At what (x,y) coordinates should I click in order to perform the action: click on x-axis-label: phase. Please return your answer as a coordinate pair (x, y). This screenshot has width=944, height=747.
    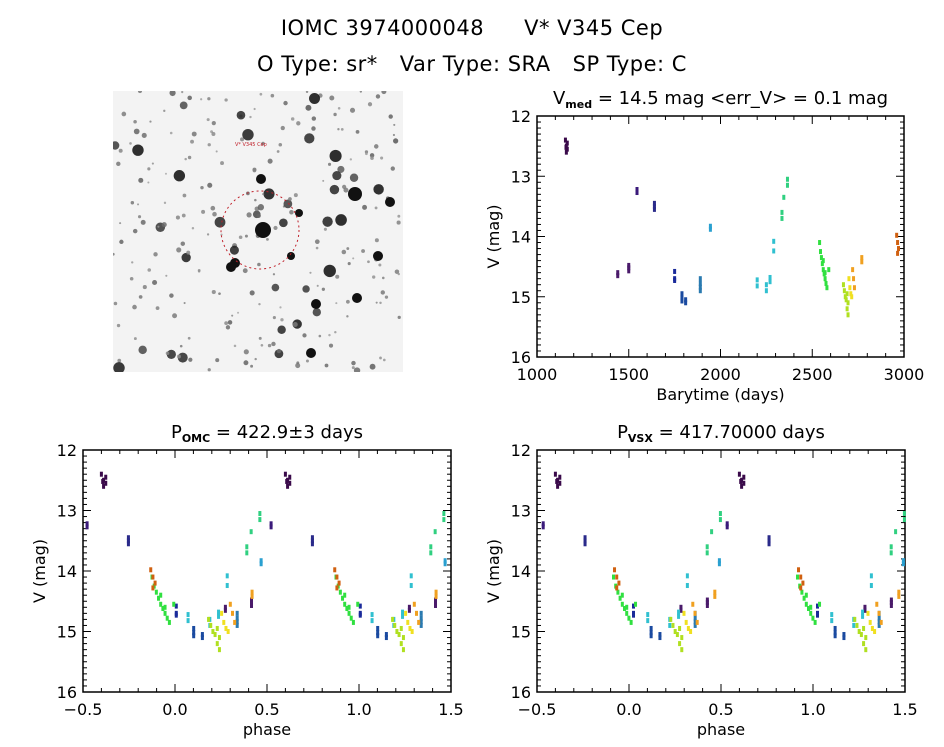
    Looking at the image, I should click on (267, 729).